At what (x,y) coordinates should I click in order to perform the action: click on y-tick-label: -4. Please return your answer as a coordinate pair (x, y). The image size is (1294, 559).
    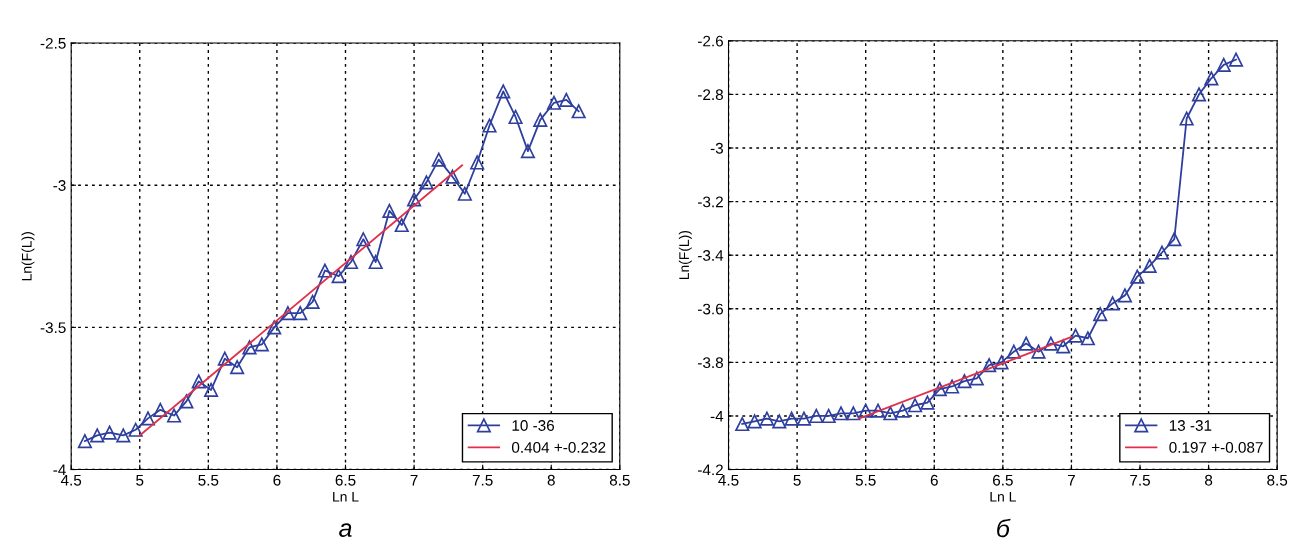
    Looking at the image, I should click on (59, 470).